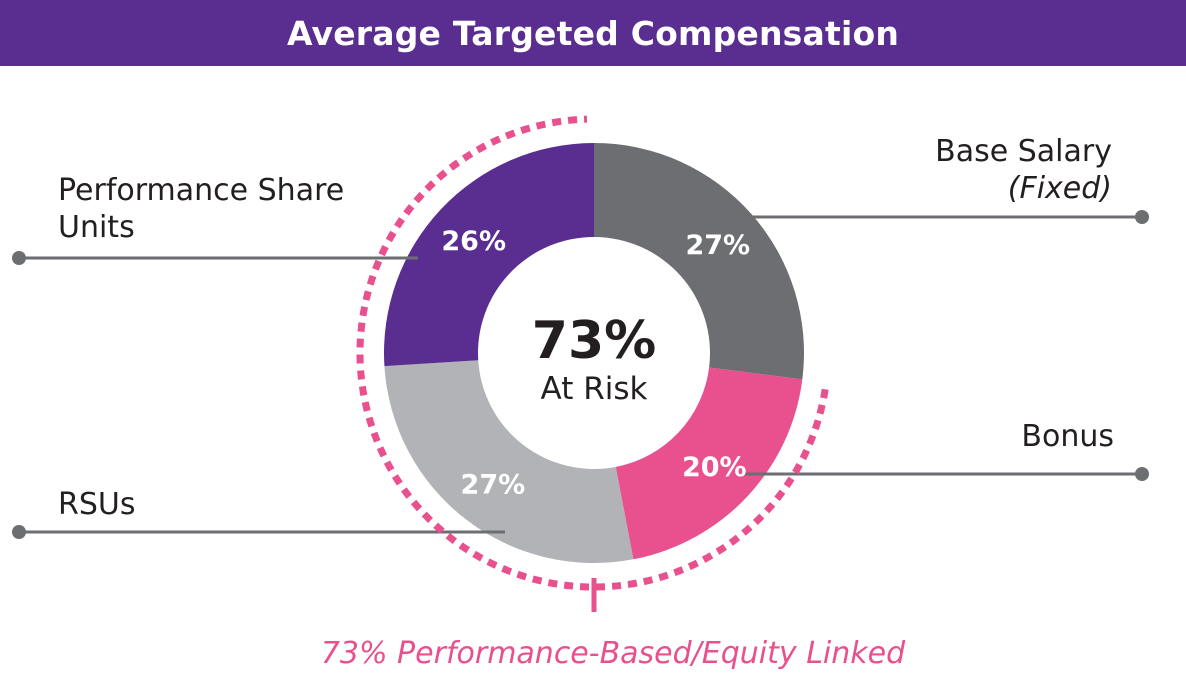 The image size is (1186, 678). What do you see at coordinates (594, 389) in the screenshot?
I see `center-label: At Risk` at bounding box center [594, 389].